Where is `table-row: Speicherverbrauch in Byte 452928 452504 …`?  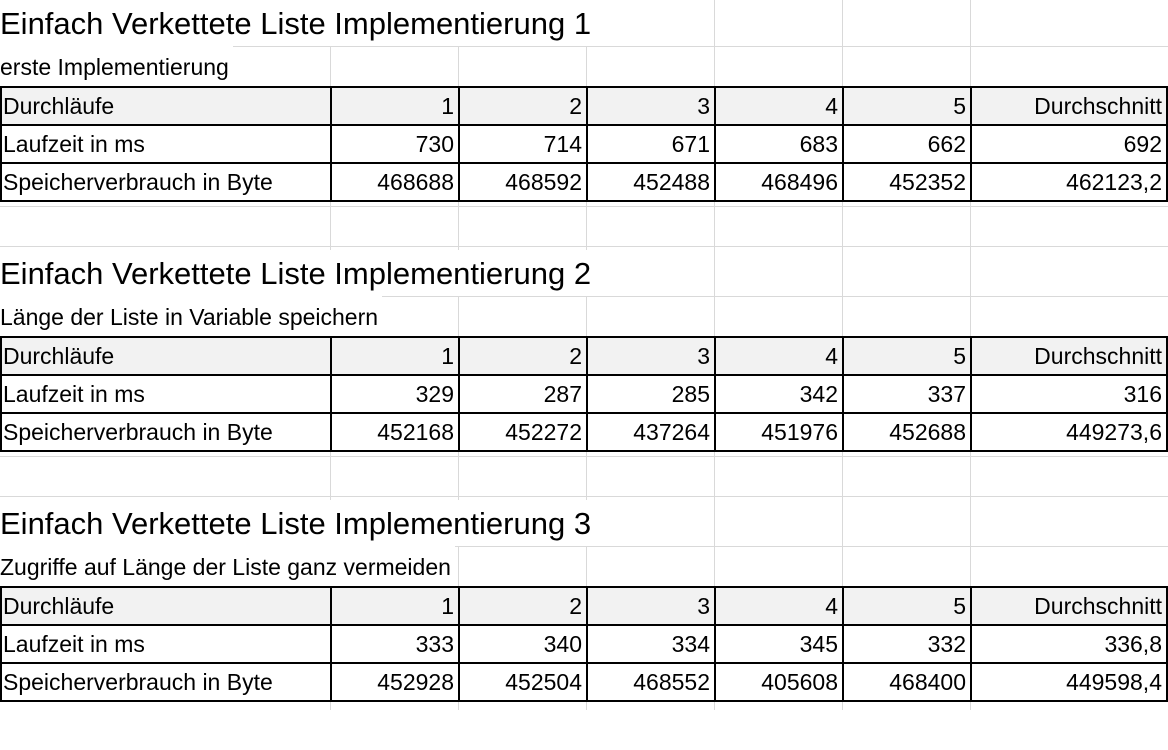 table-row: Speicherverbrauch in Byte 452928 452504 … is located at coordinates (584, 682).